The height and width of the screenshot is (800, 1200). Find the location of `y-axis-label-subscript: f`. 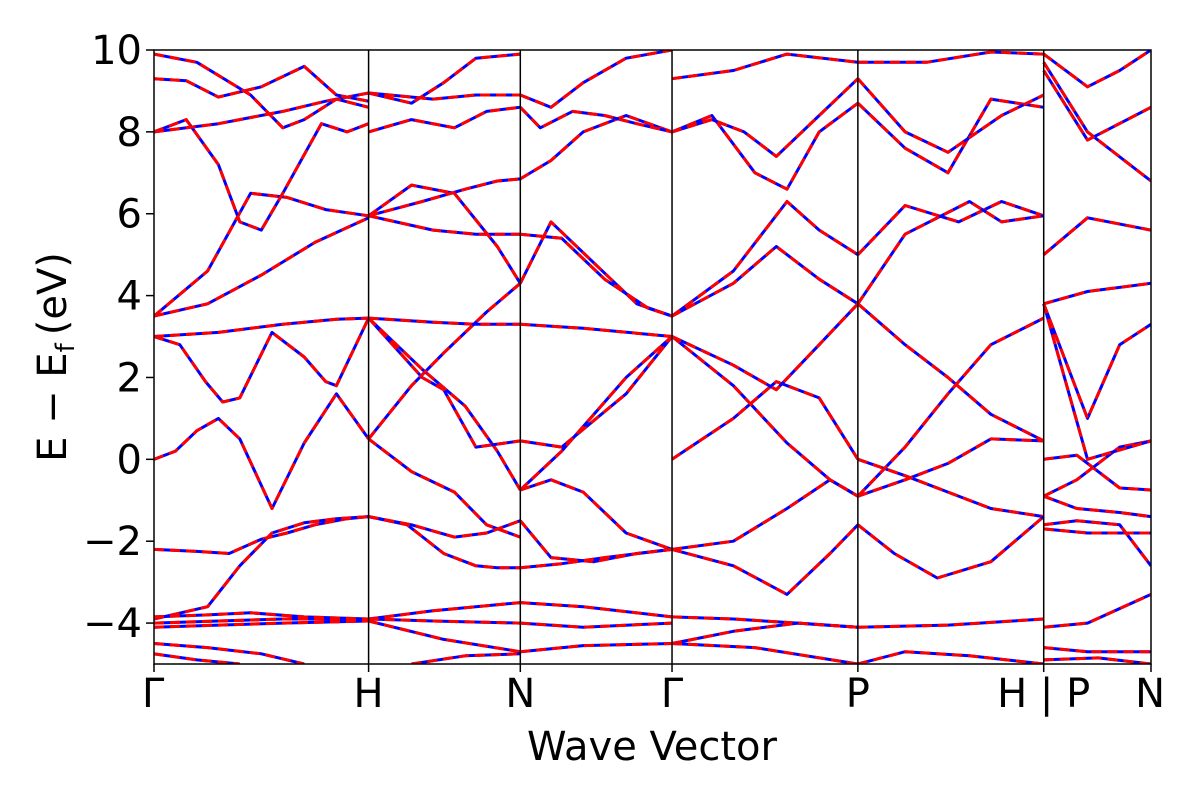

y-axis-label-subscript: f is located at coordinates (66, 347).